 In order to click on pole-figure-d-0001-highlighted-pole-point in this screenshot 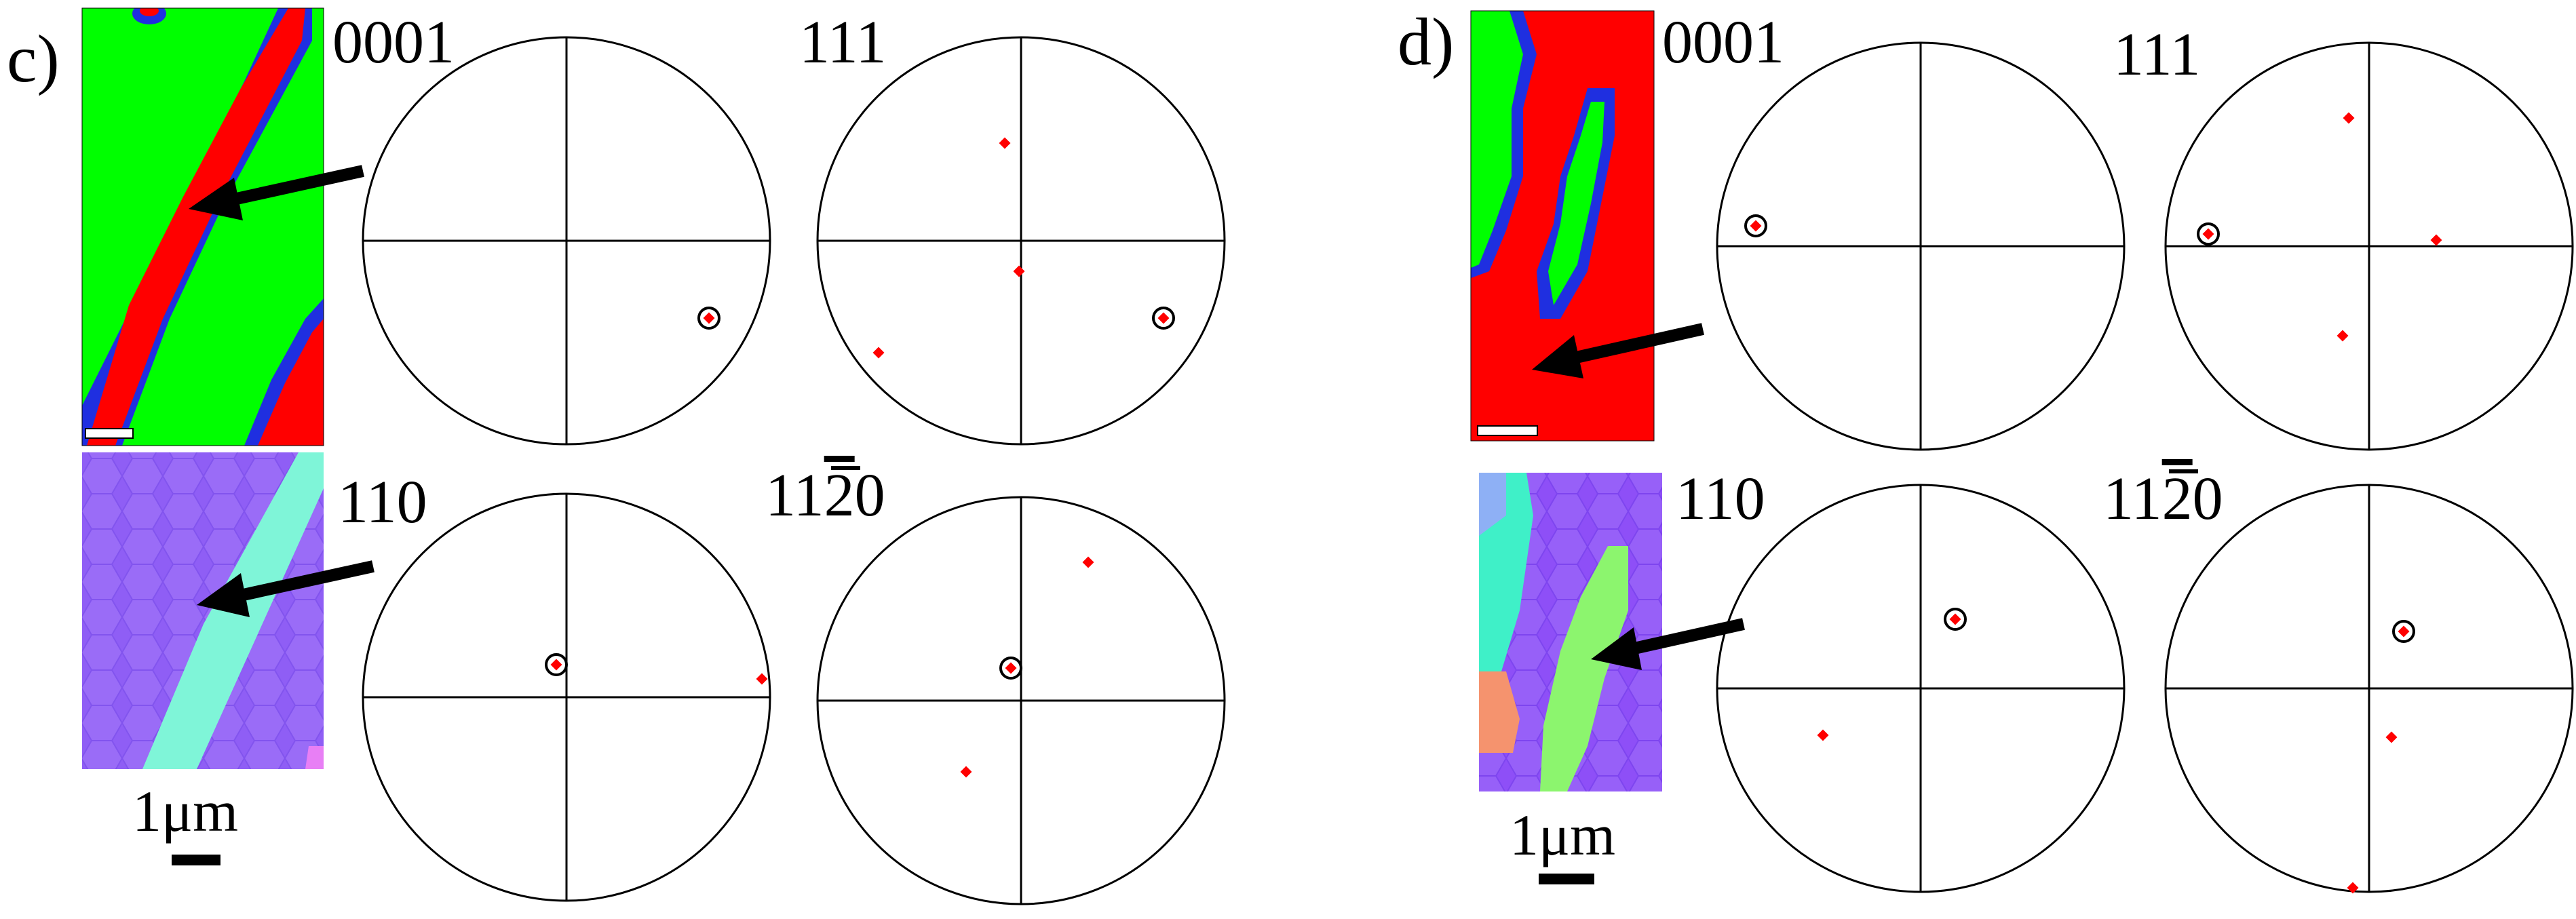, I will do `click(1756, 226)`.